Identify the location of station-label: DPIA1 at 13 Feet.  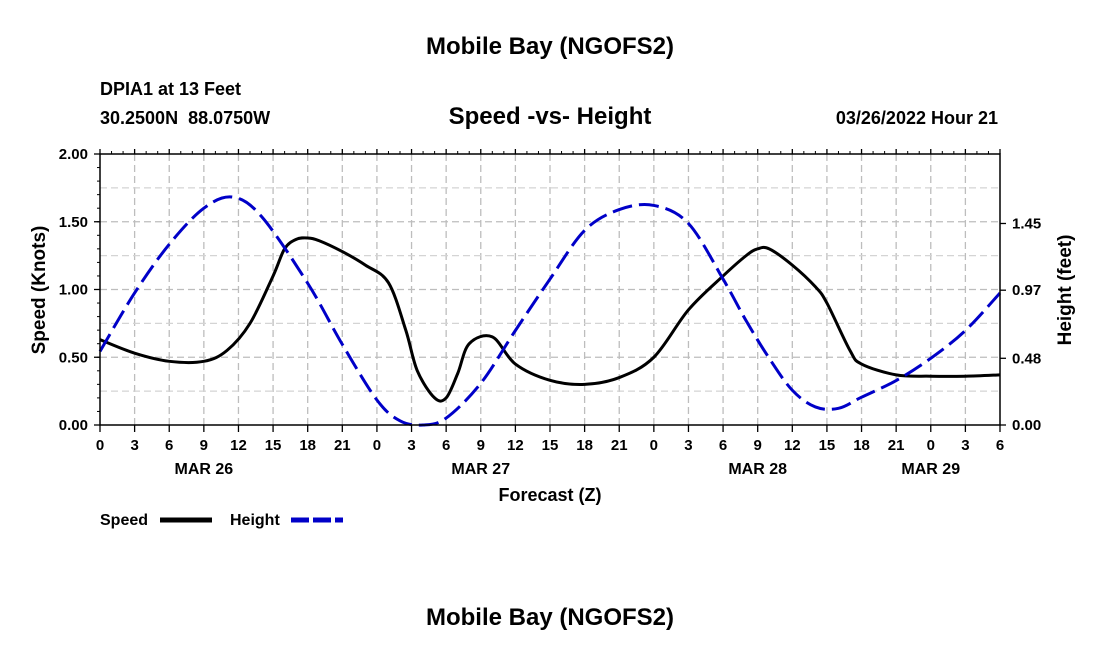
(170, 89).